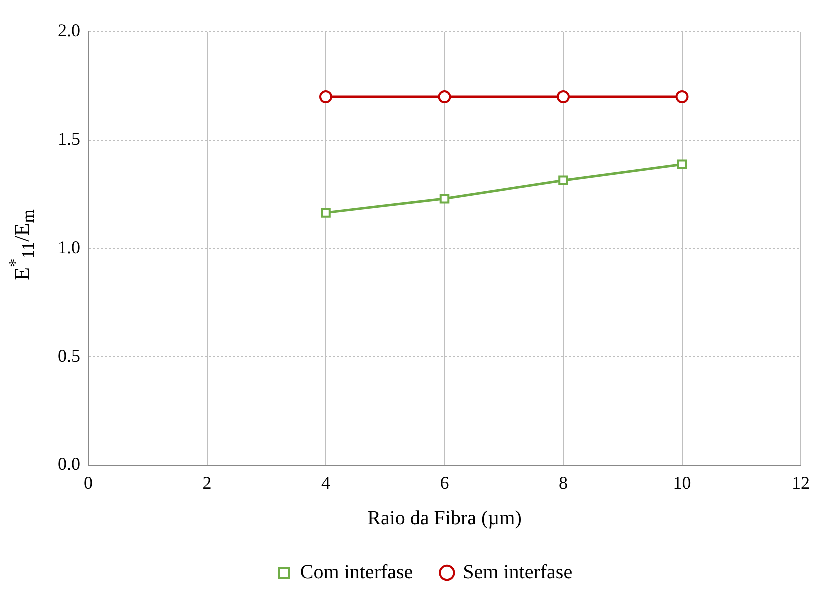  What do you see at coordinates (682, 482) in the screenshot?
I see `x-tick-label: 10` at bounding box center [682, 482].